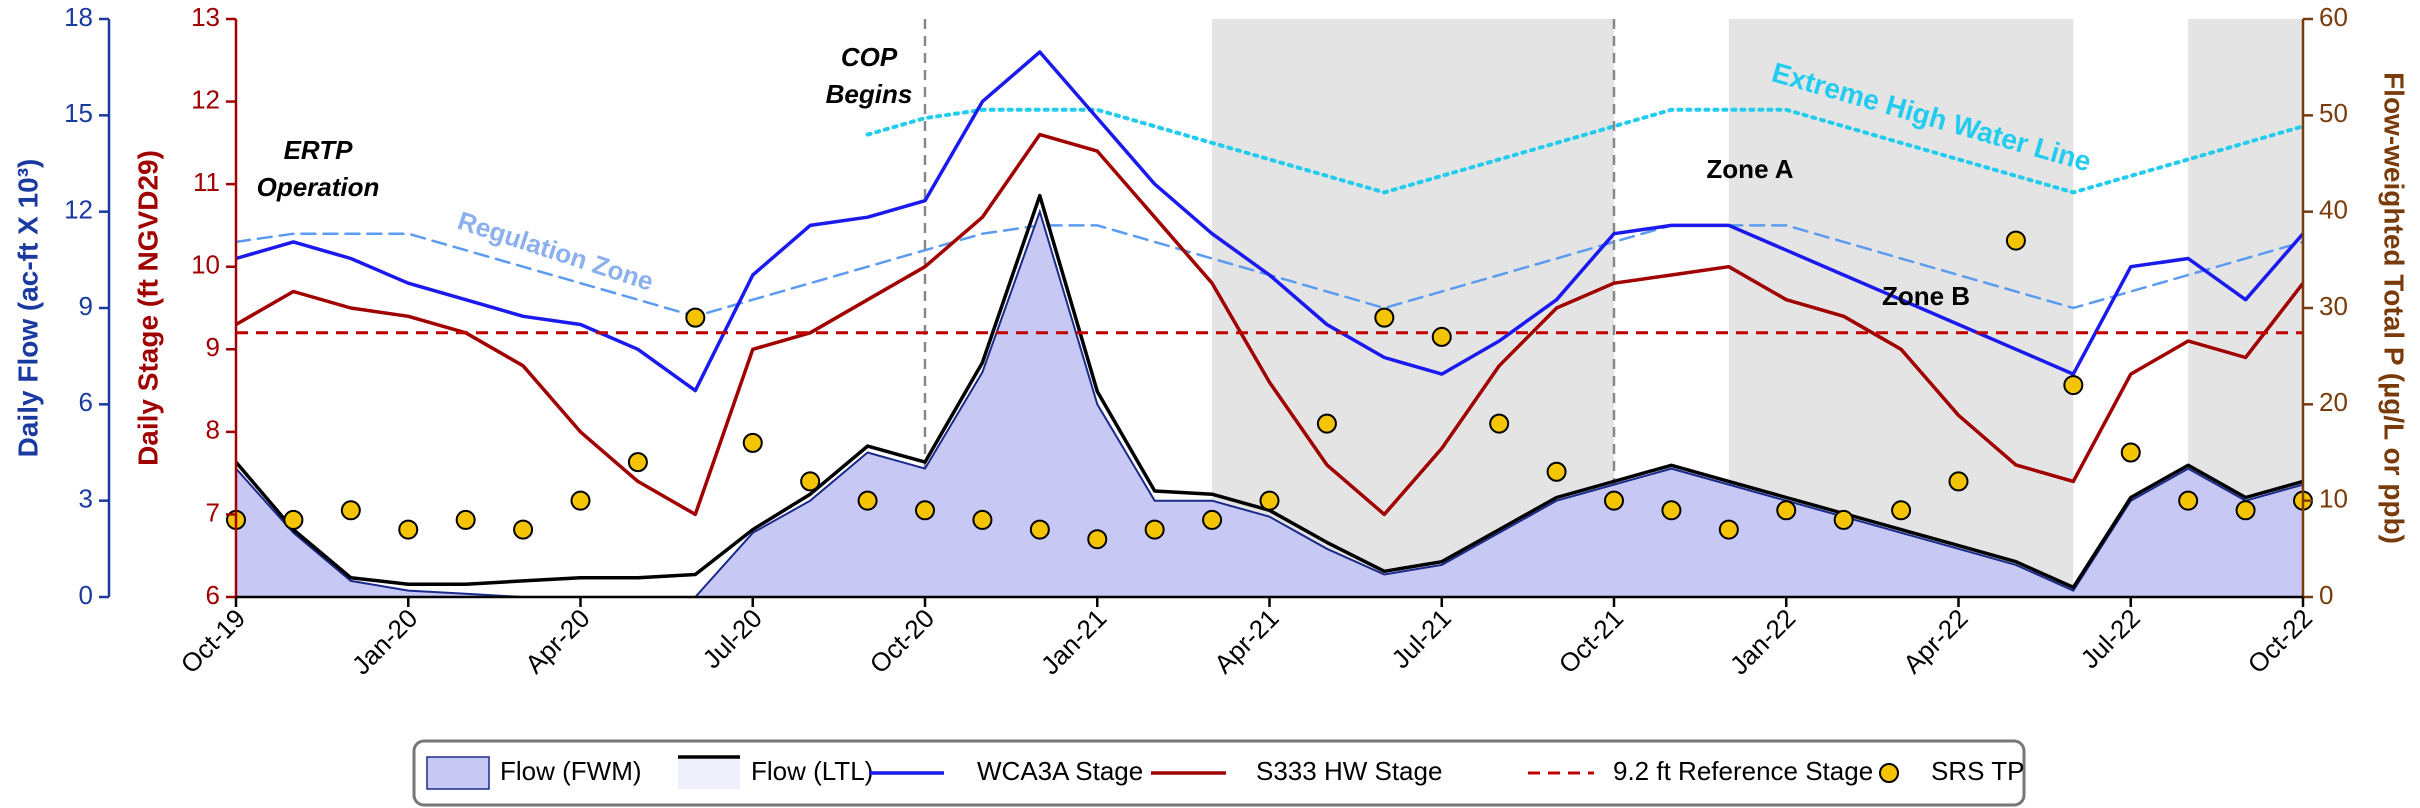  Describe the element at coordinates (2110, 638) in the screenshot. I see `x-tick-label: Jul-22` at that location.